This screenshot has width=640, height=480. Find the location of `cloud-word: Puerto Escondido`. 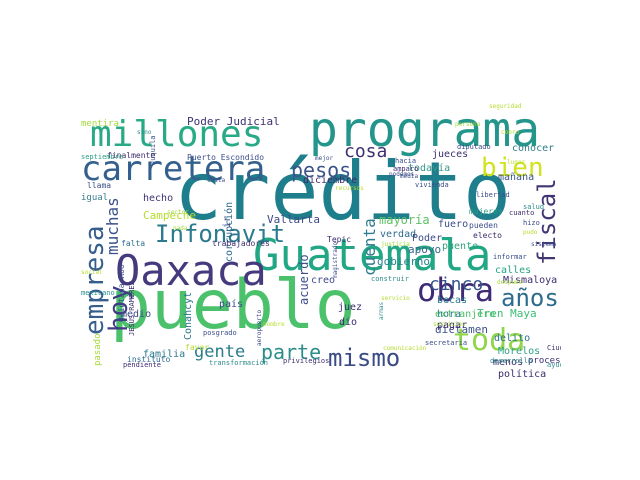

cloud-word: Puerto Escondido is located at coordinates (226, 157).